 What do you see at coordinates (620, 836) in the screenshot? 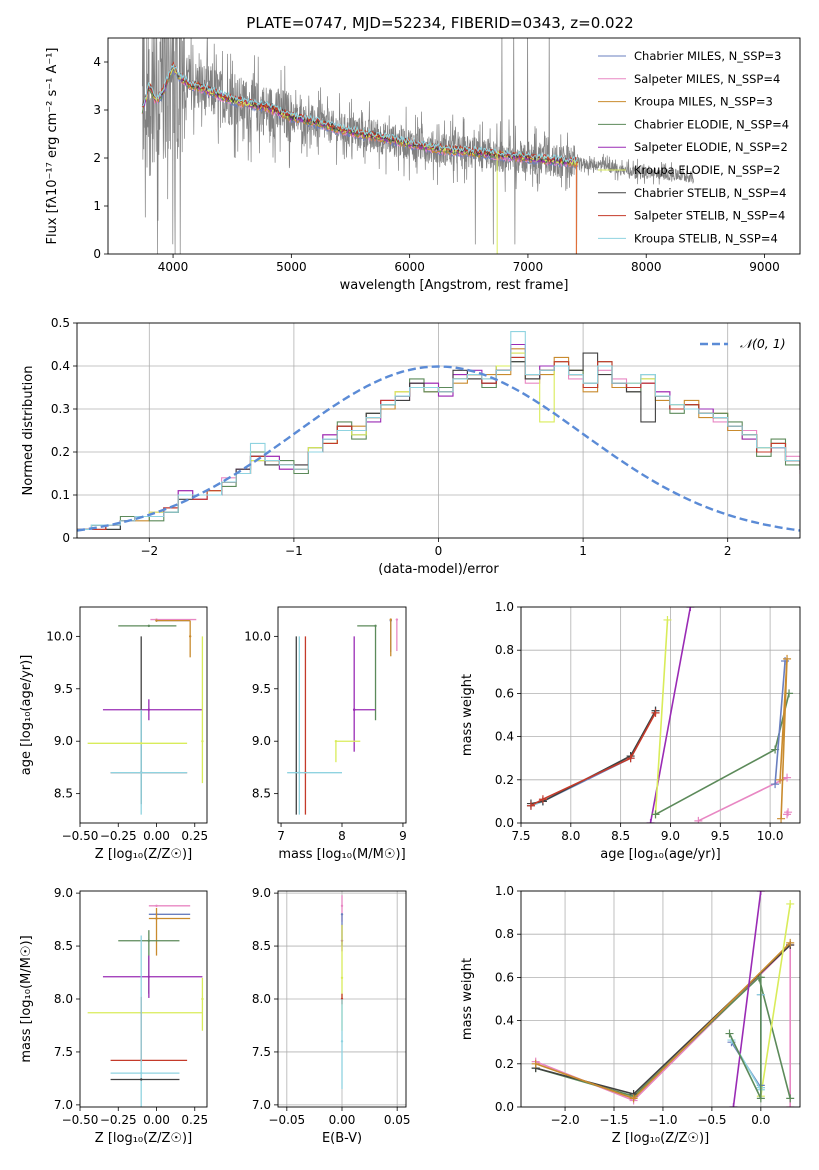
I see `x-tick-label: 8.5` at bounding box center [620, 836].